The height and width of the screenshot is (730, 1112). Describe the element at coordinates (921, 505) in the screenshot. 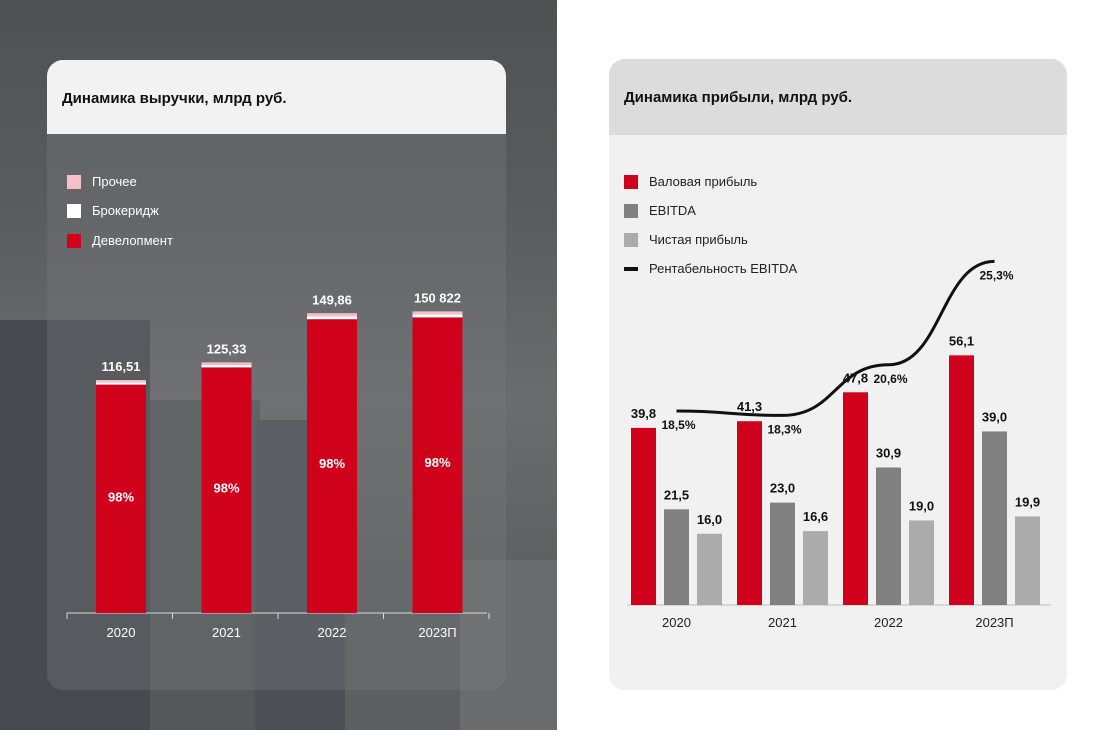

I see `bar-value-label: 19,0` at that location.